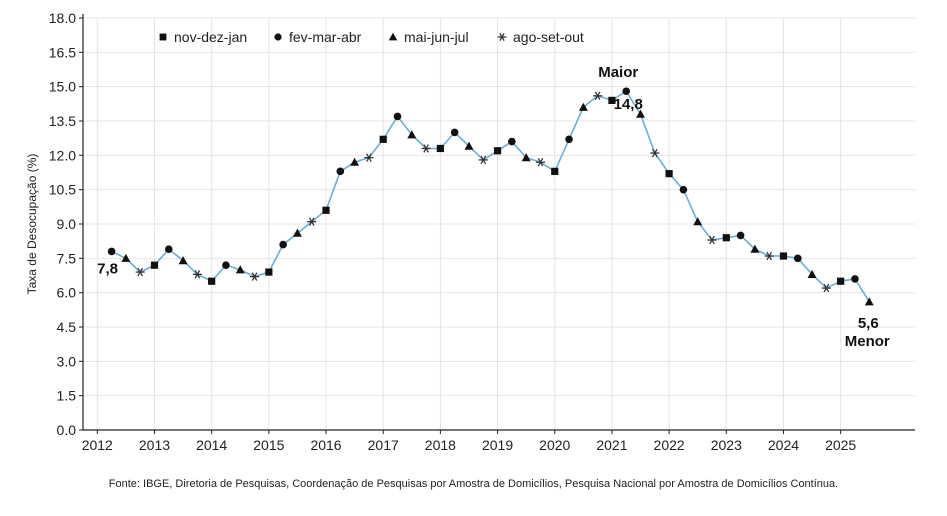  Describe the element at coordinates (62, 87) in the screenshot. I see `y-tick-label: 15.0` at that location.